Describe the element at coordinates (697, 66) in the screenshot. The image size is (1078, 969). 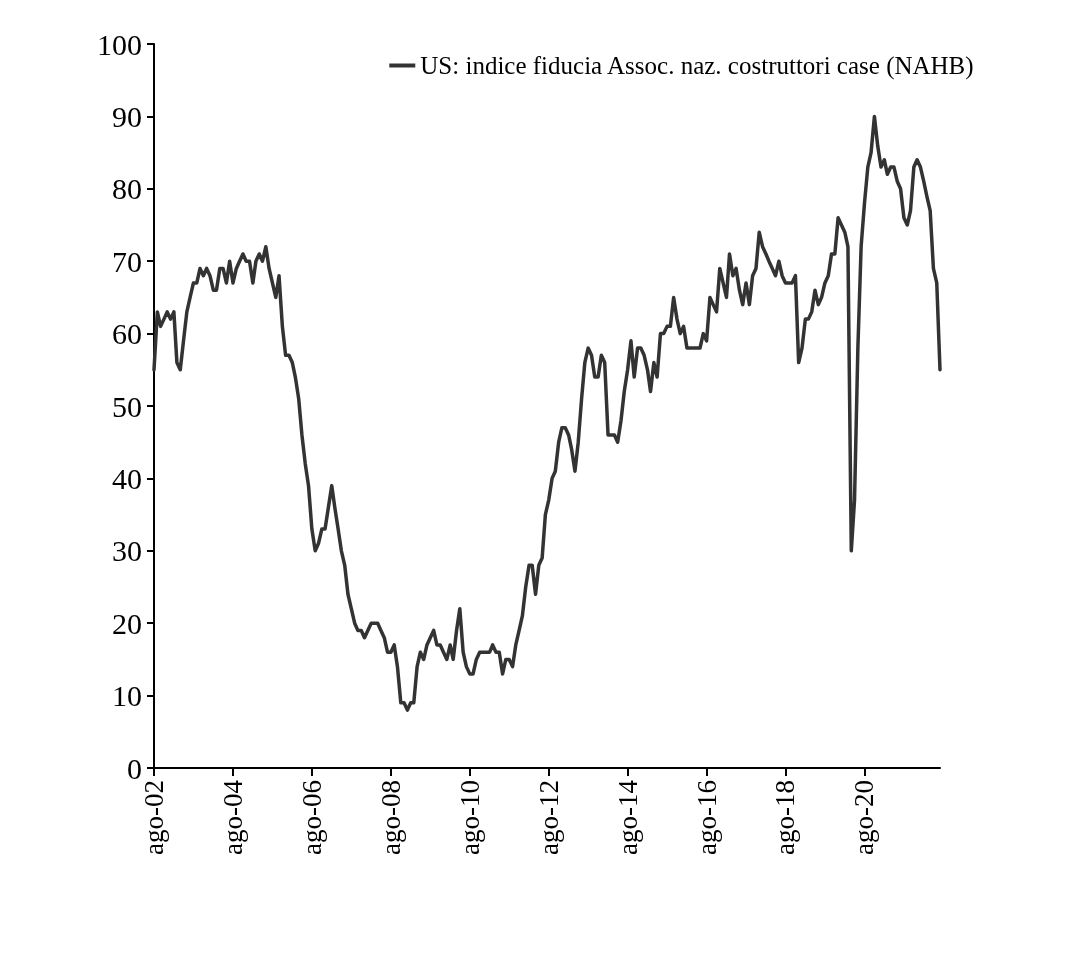
I see `legend-label: US: indice fiducia Assoc. naz. costruttori case (NAHB)` at that location.